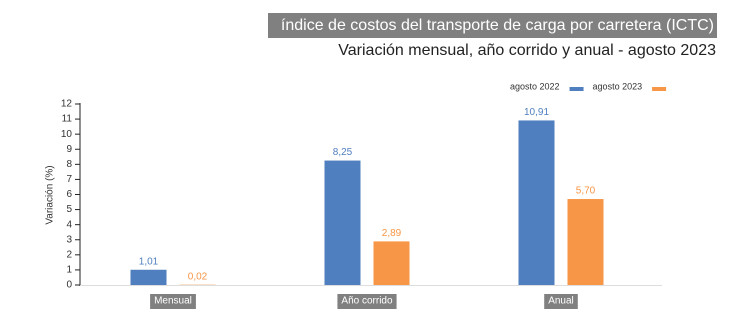 The width and height of the screenshot is (752, 328). I want to click on y-tick-label: 0, so click(69, 285).